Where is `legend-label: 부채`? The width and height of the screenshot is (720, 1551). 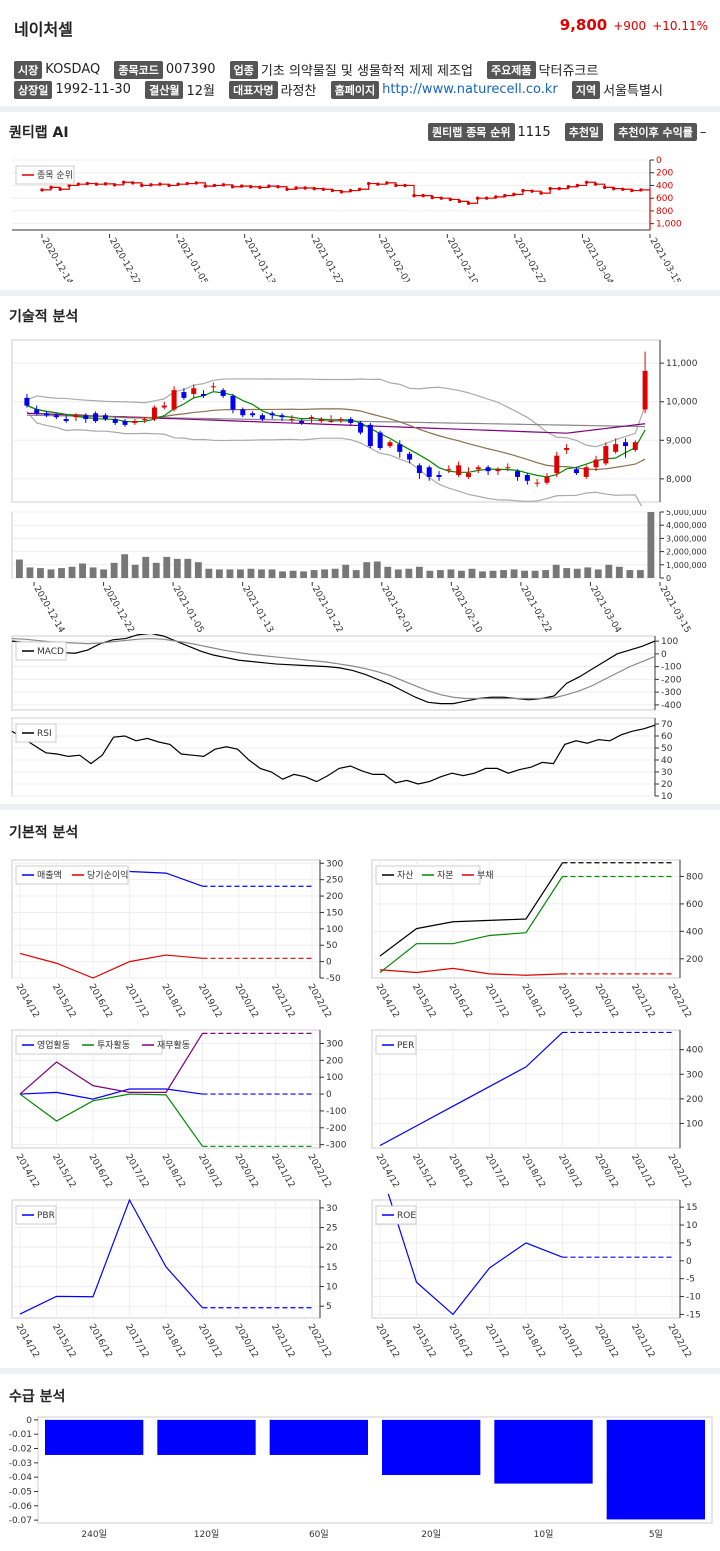
legend-label: 부채 is located at coordinates (485, 875).